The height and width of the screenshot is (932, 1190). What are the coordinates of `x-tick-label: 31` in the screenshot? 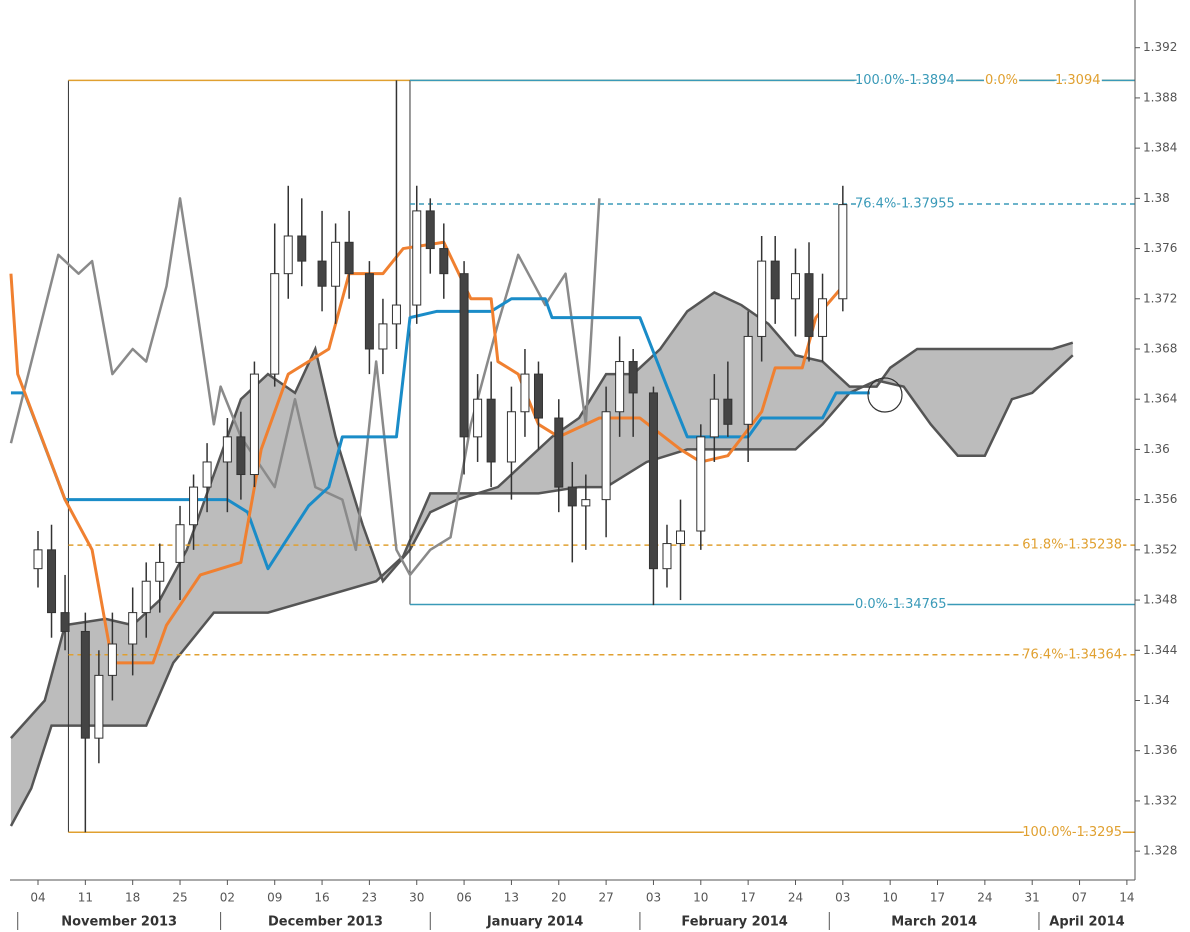 It's located at (1032, 898).